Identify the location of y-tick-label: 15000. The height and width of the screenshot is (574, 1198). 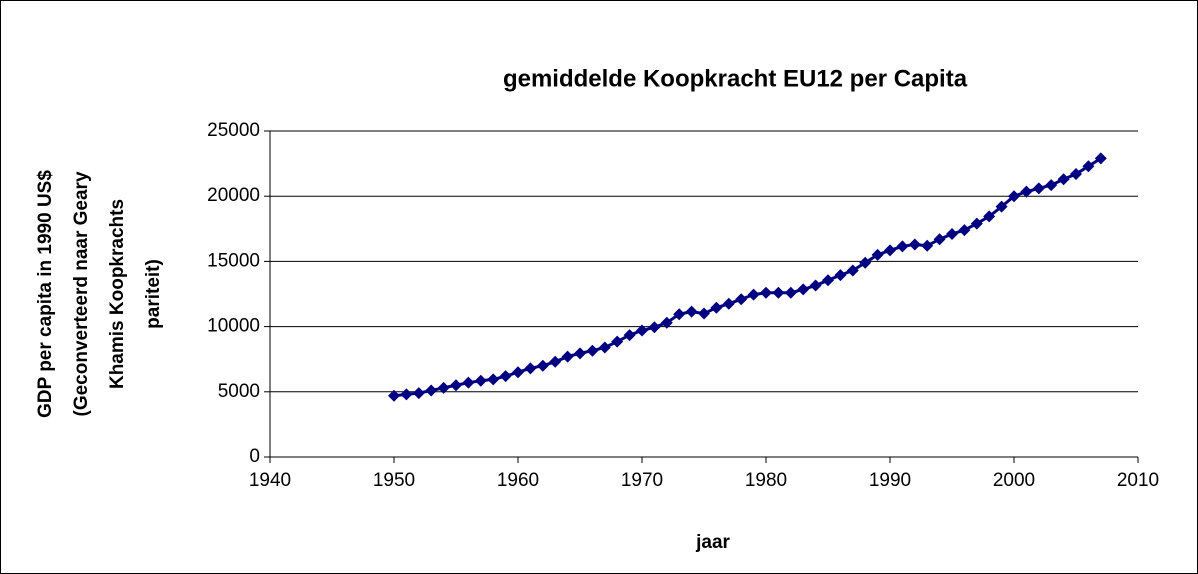
(233, 260).